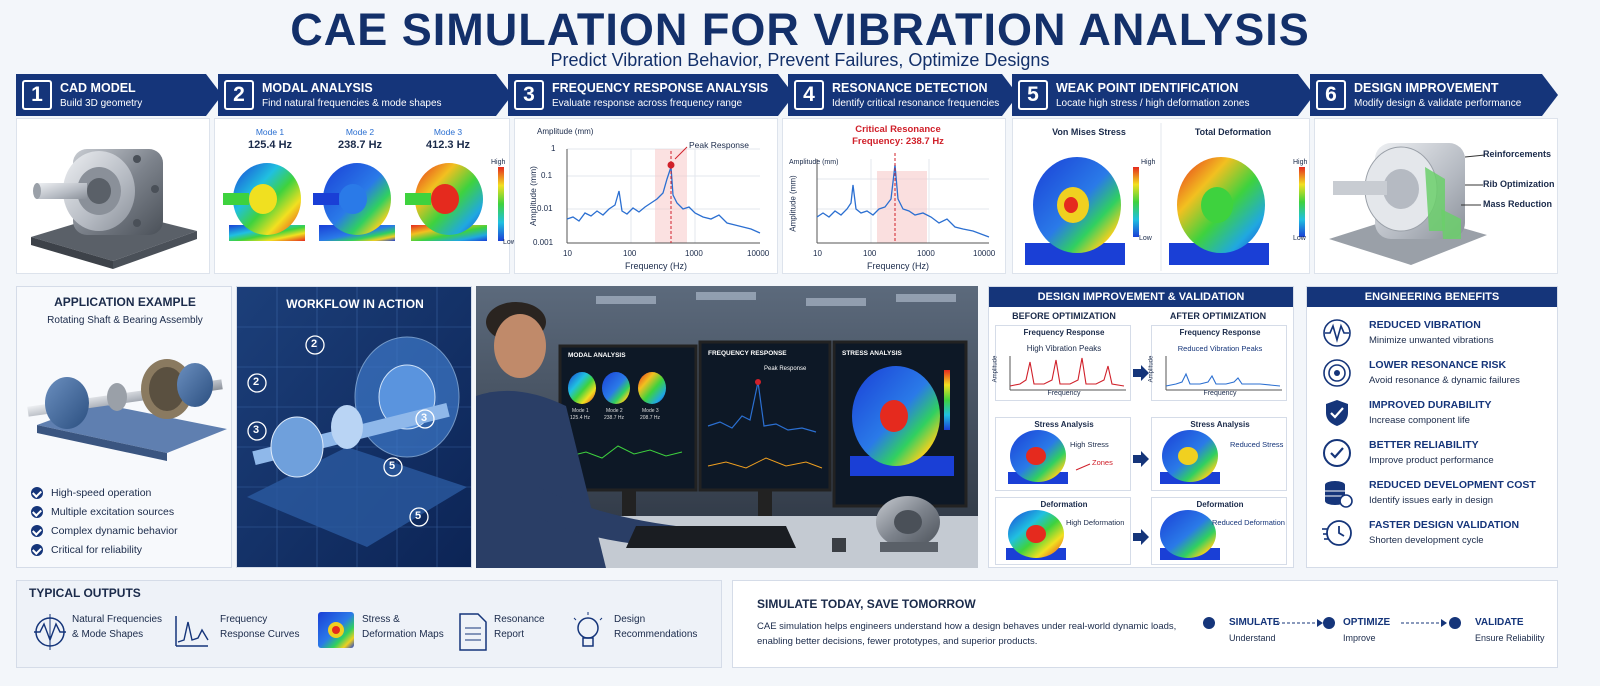  Describe the element at coordinates (567, 253) in the screenshot. I see `fr-xtick: 10` at that location.